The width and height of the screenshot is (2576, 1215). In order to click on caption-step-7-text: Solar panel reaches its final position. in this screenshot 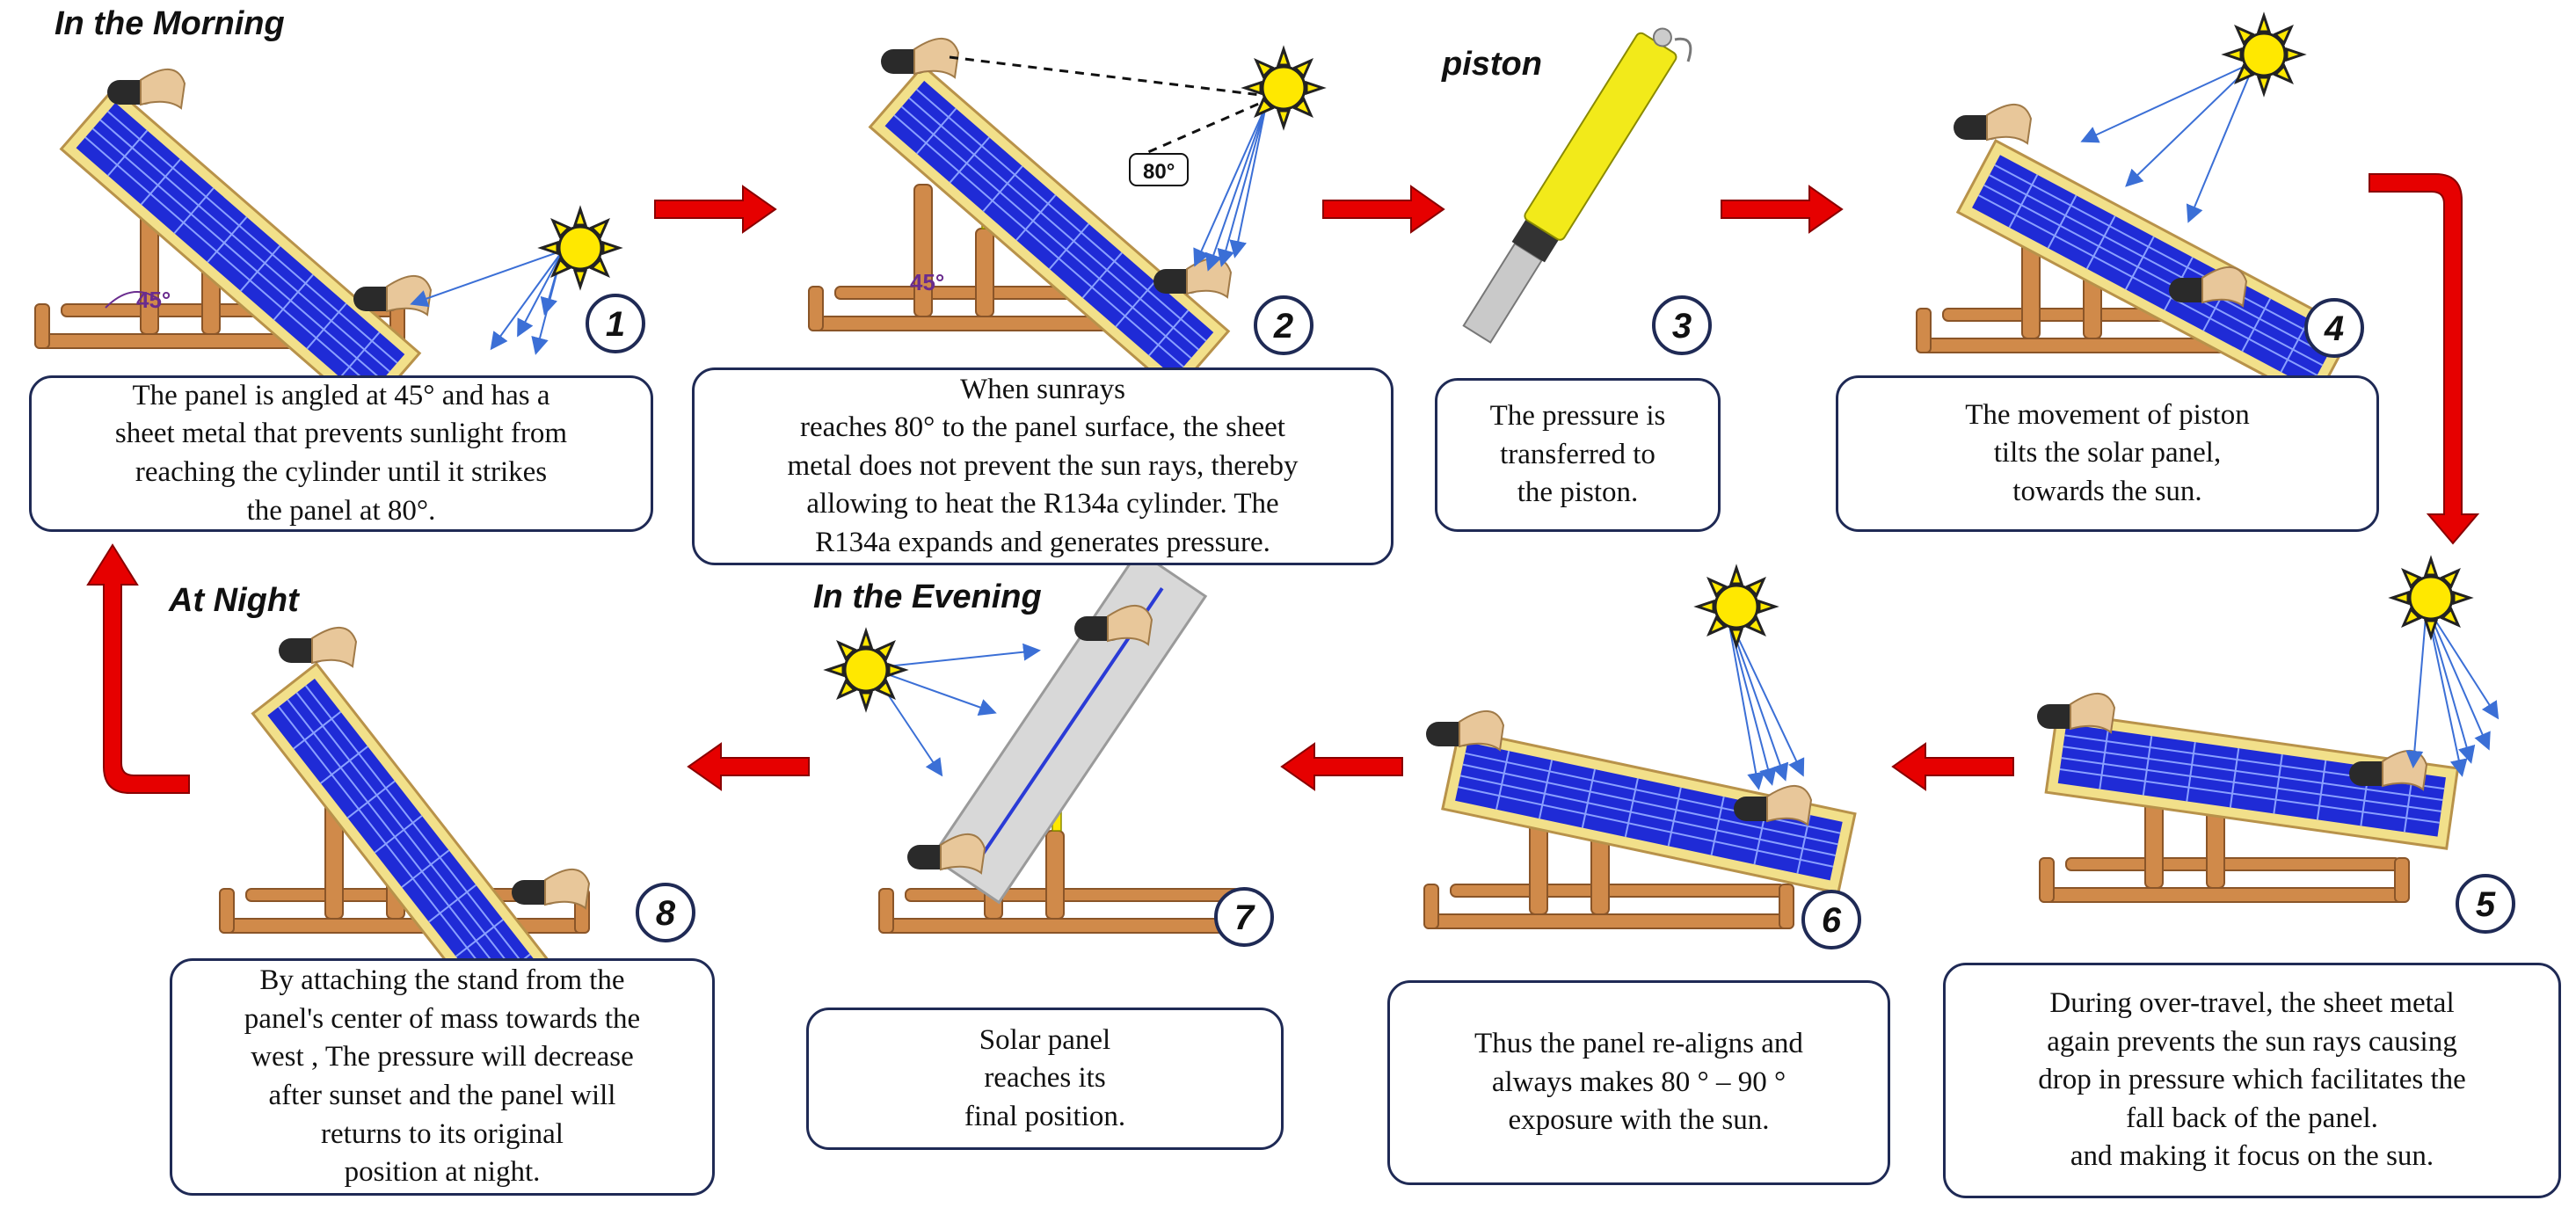, I will do `click(1045, 1077)`.